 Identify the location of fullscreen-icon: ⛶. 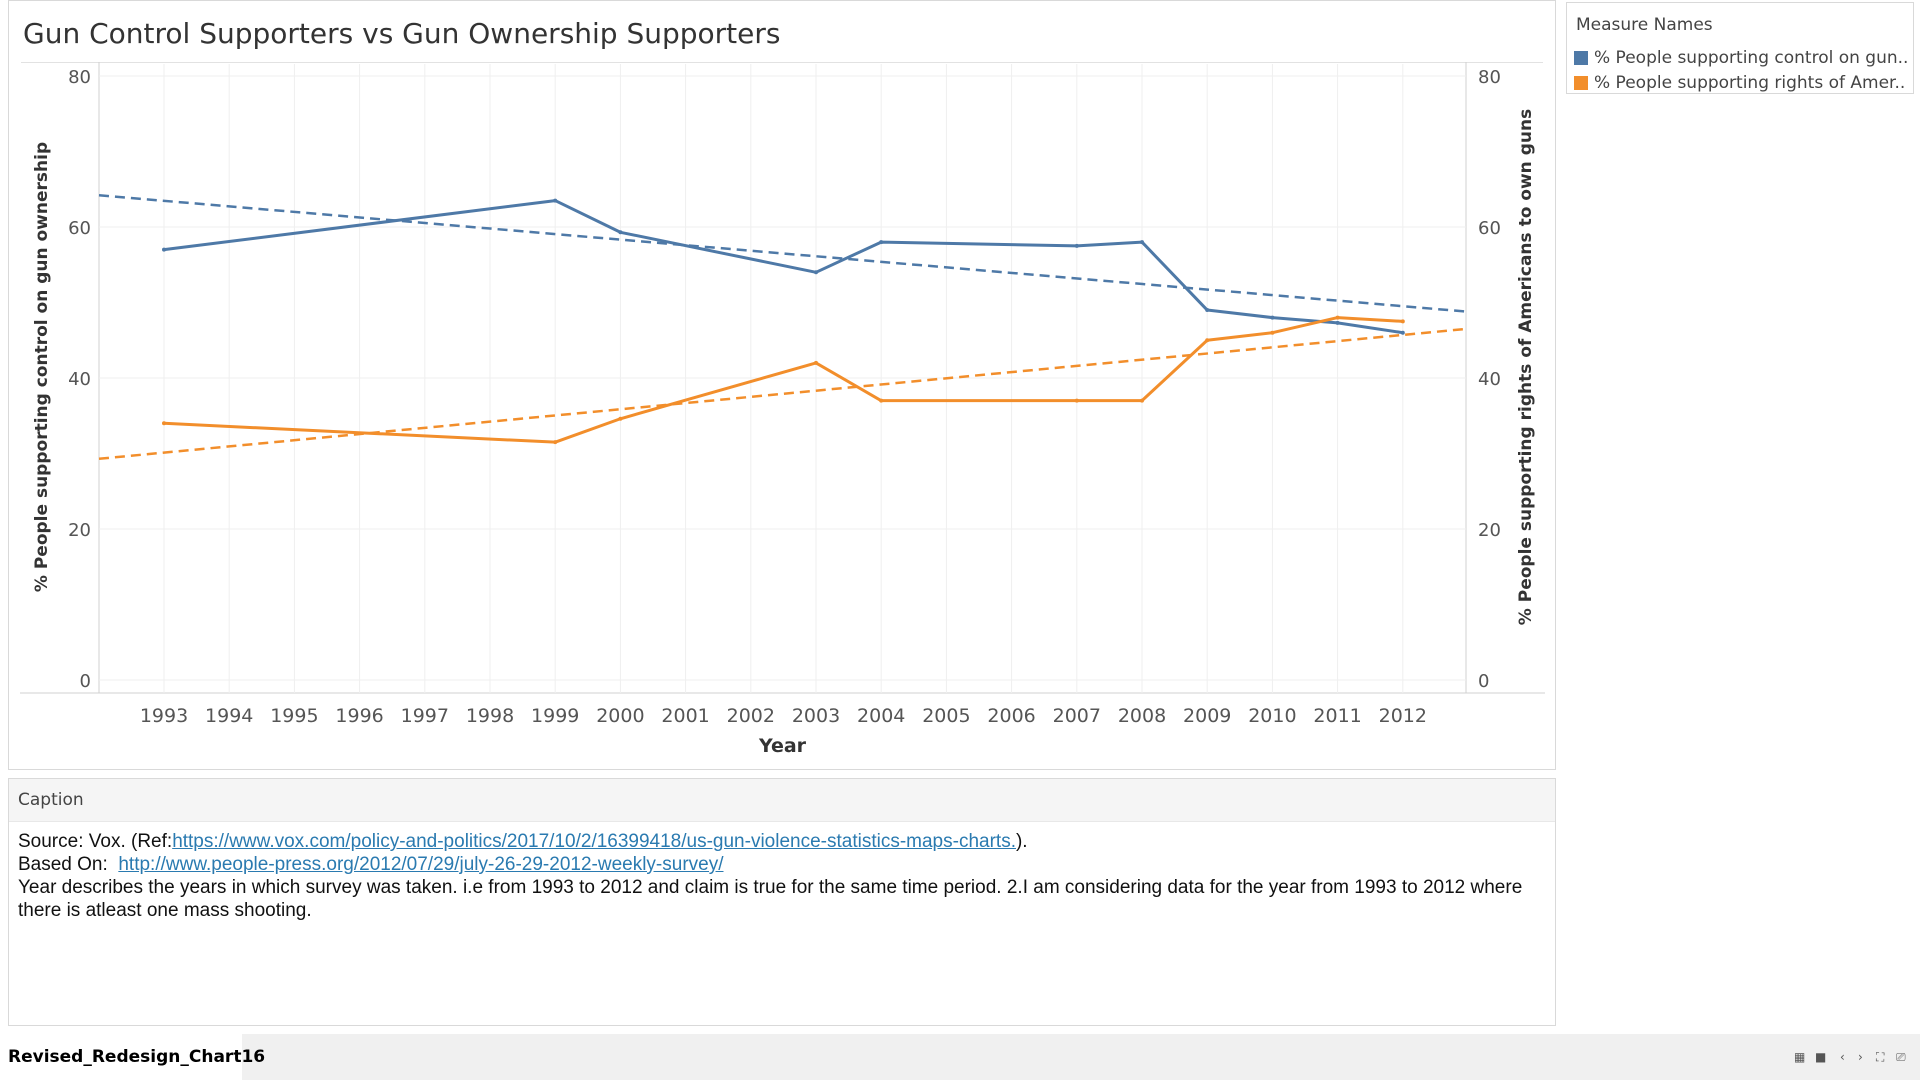
(1880, 1057).